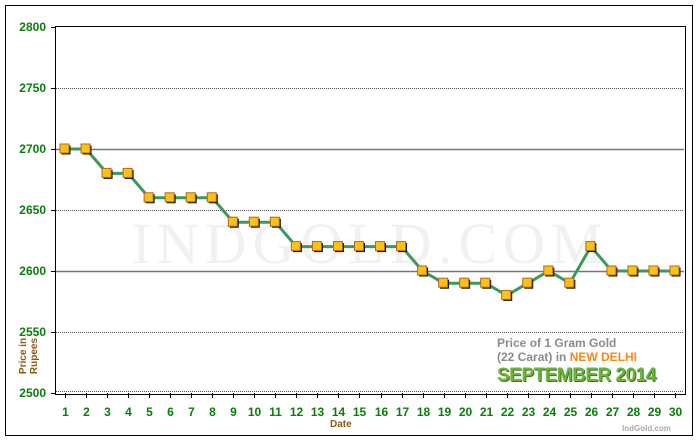 The width and height of the screenshot is (700, 440). Describe the element at coordinates (254, 412) in the screenshot. I see `x-tick-label: 10` at that location.